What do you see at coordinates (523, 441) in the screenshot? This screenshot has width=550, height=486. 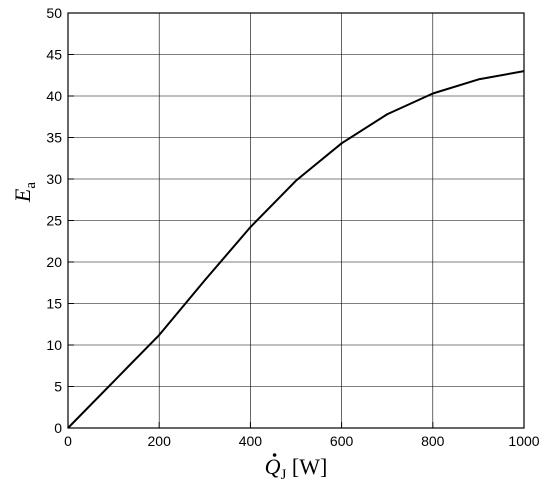 I see `x-tick-label: 1000` at bounding box center [523, 441].